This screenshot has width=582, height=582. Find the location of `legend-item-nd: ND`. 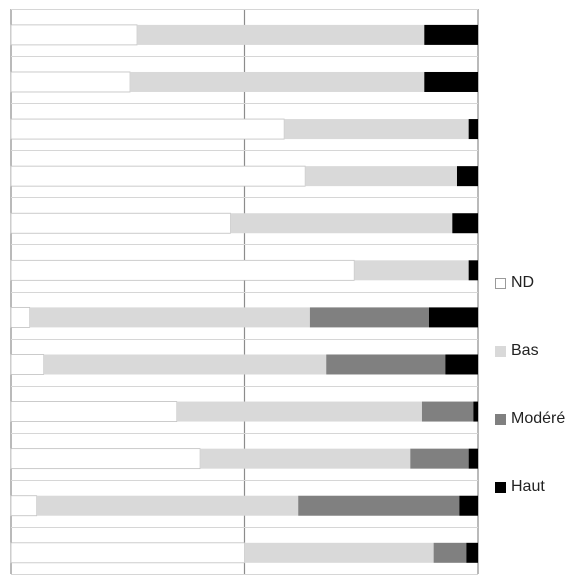

legend-item-nd: ND is located at coordinates (514, 283).